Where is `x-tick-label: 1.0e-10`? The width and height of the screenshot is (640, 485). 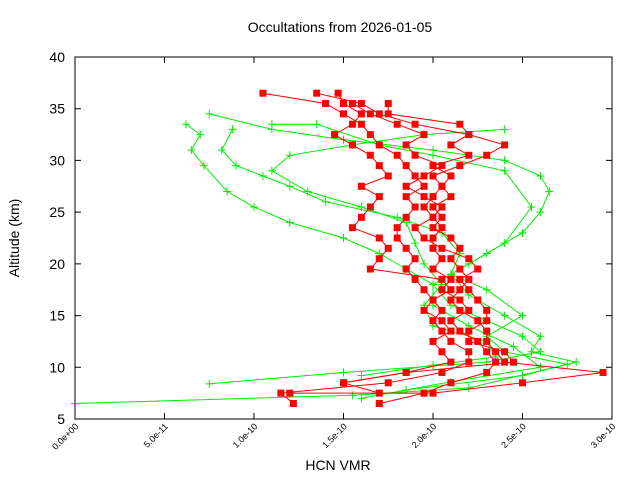 x-tick-label: 1.0e-10 is located at coordinates (245, 435).